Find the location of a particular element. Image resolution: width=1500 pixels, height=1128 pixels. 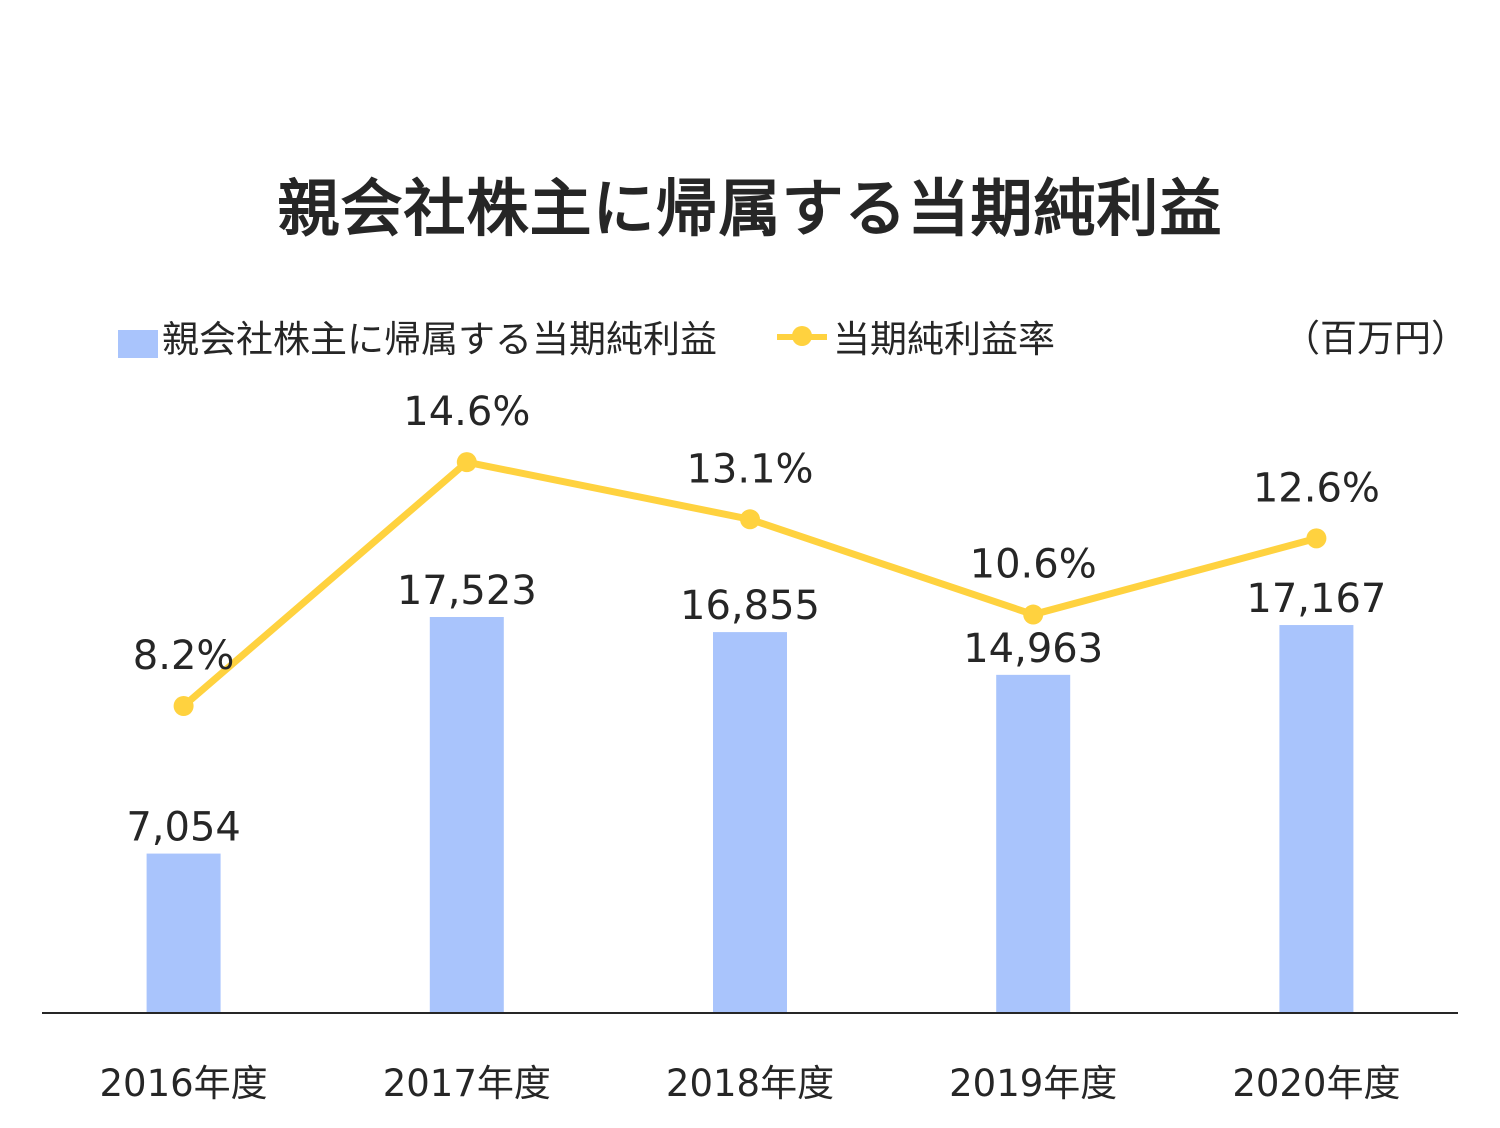

legend-item-net-income: 親会社株主に帰属する当期純利益 is located at coordinates (417, 336).